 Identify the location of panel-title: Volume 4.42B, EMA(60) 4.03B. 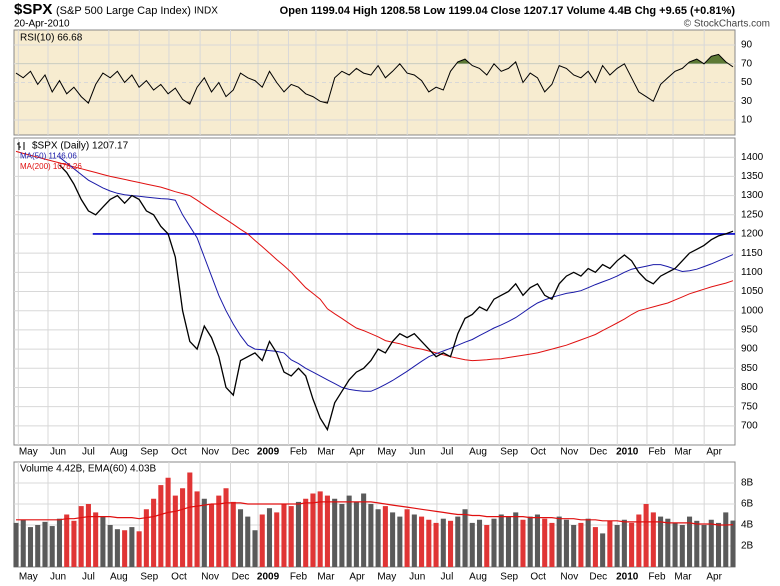
(88, 469).